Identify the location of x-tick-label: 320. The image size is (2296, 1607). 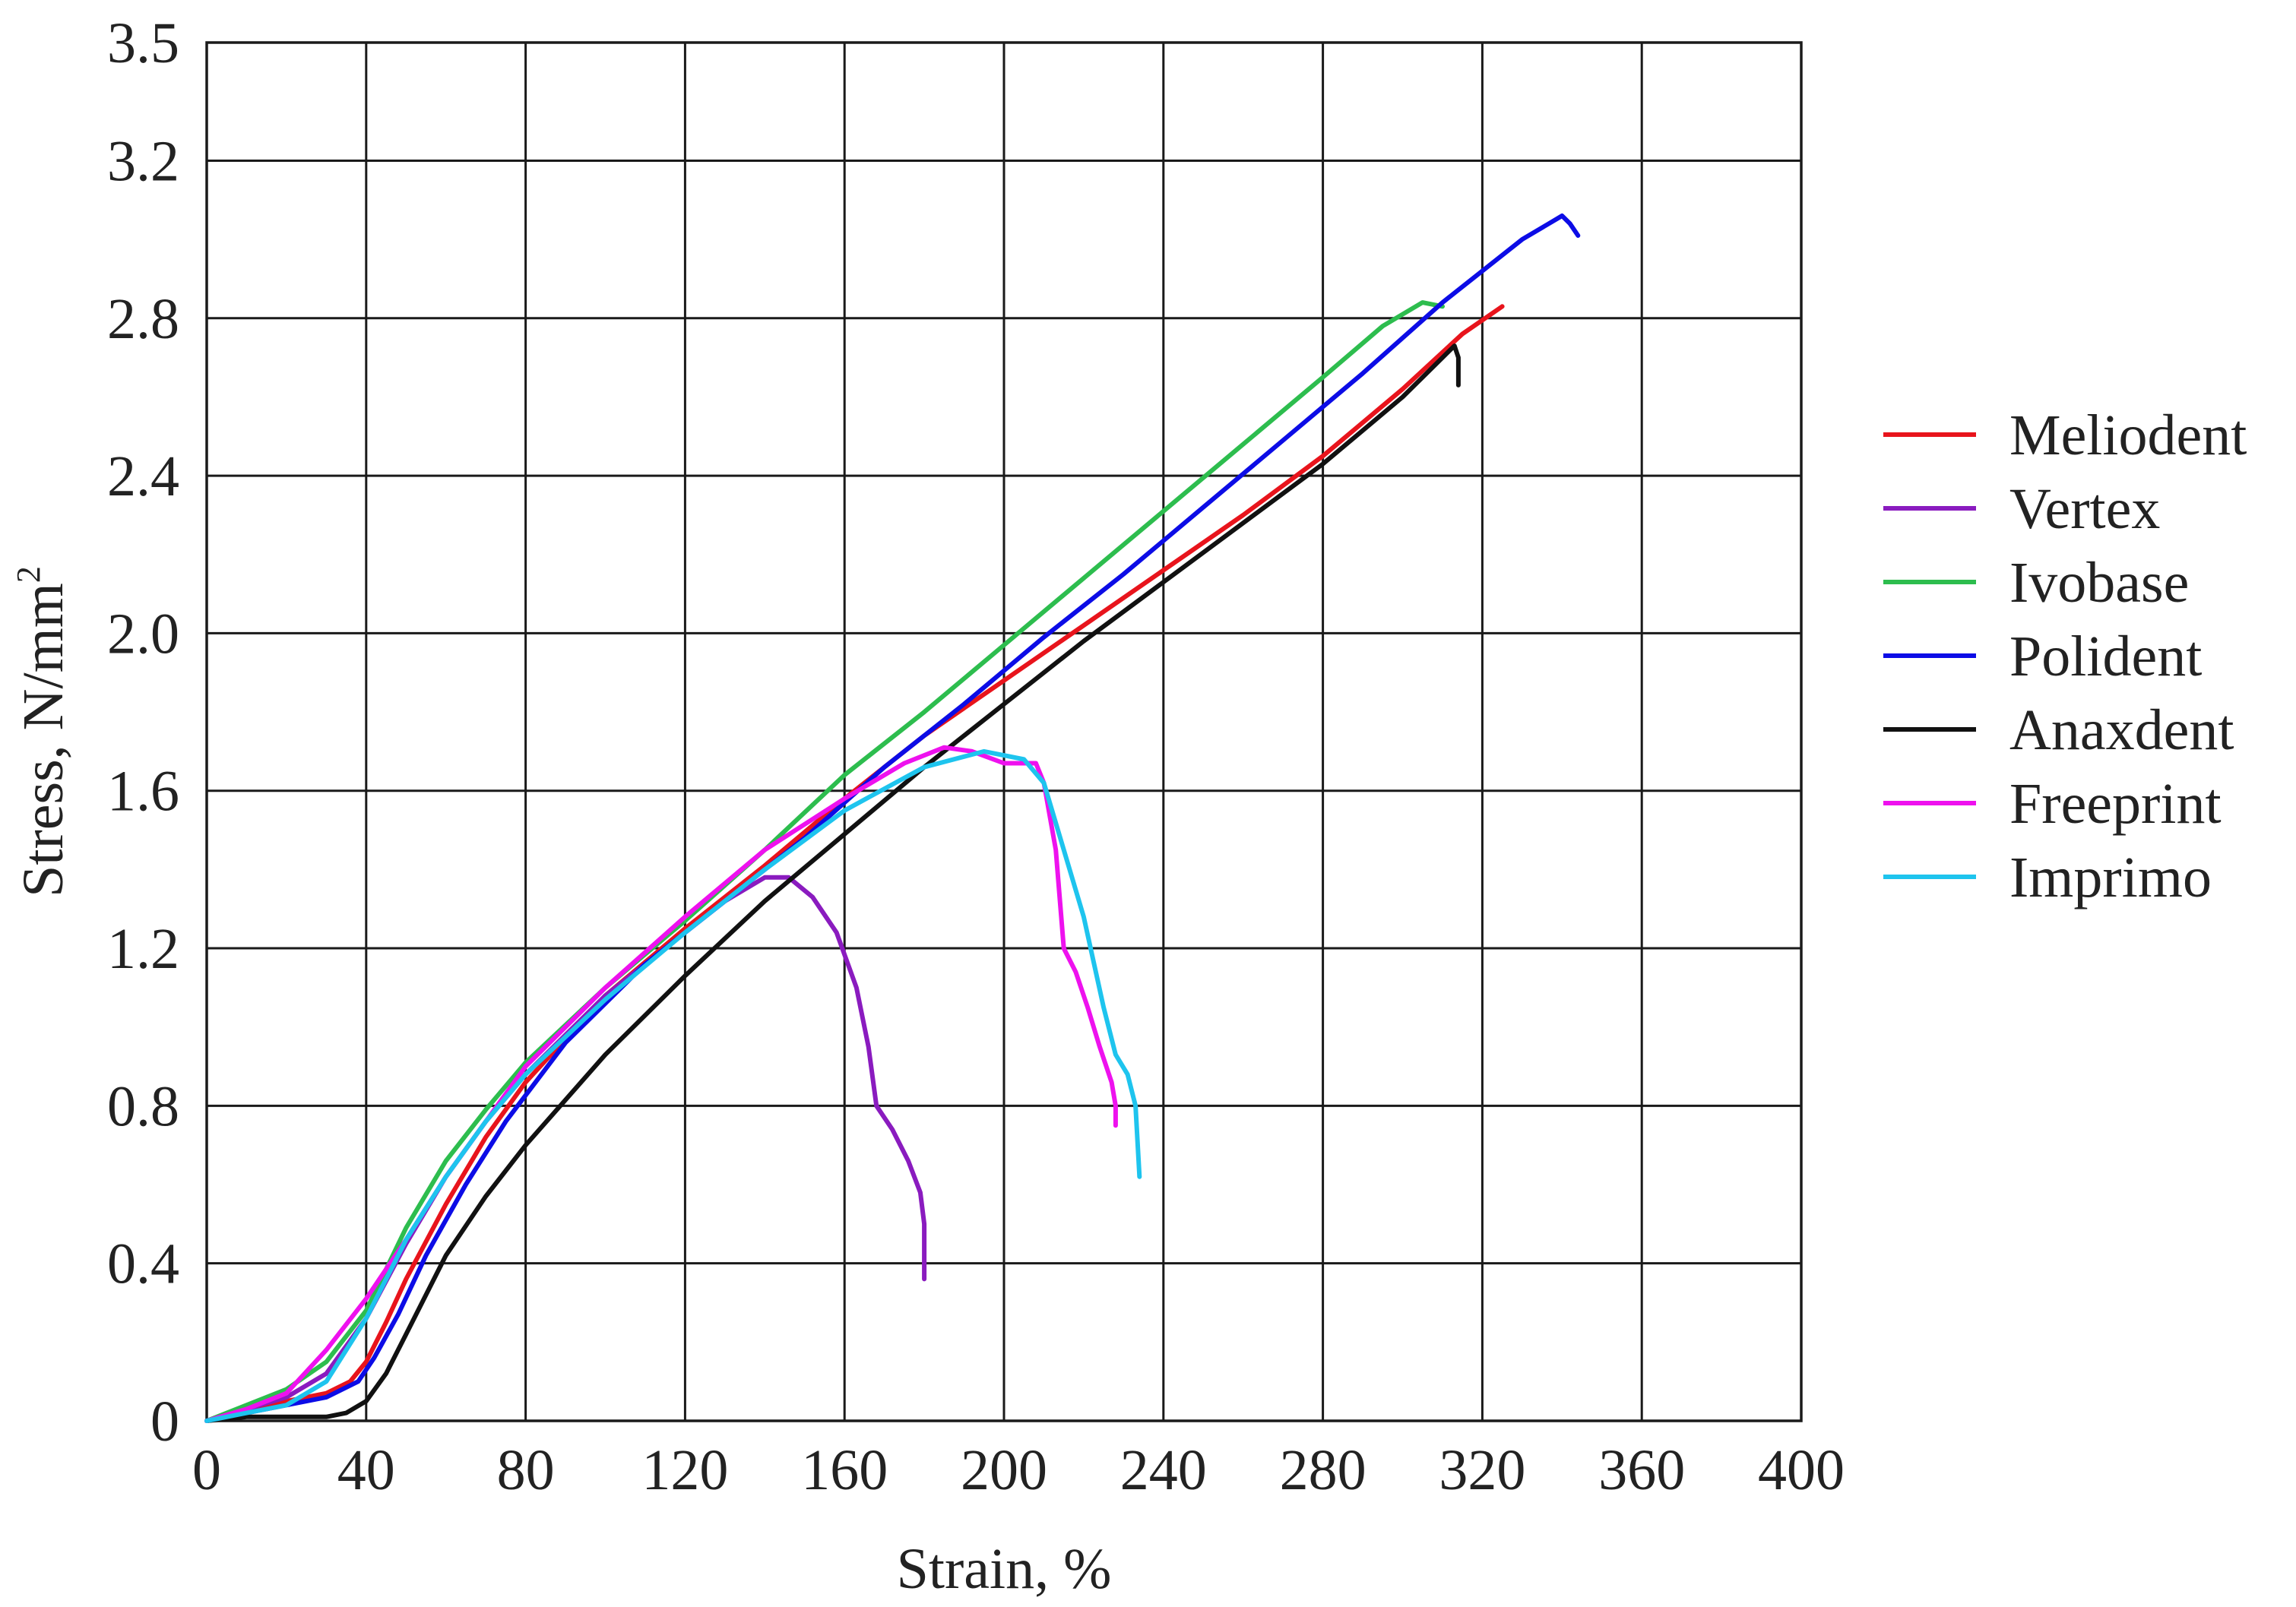
(1482, 1470).